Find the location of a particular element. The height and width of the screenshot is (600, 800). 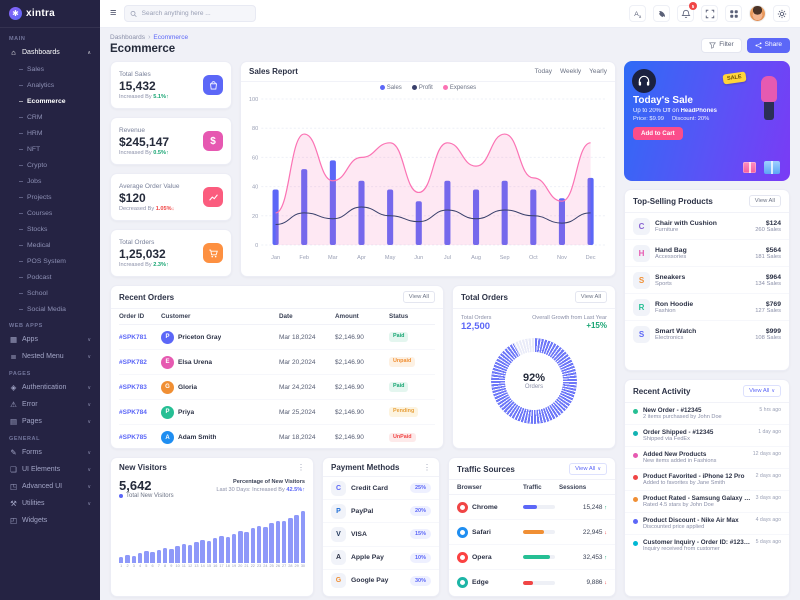

page-actions: Filter Share is located at coordinates (745, 45).